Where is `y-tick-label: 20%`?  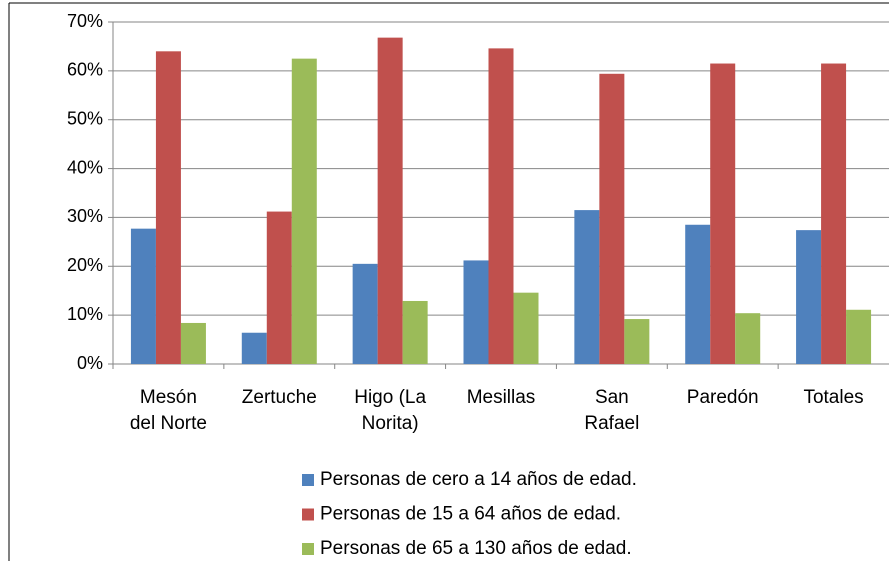
y-tick-label: 20% is located at coordinates (85, 265).